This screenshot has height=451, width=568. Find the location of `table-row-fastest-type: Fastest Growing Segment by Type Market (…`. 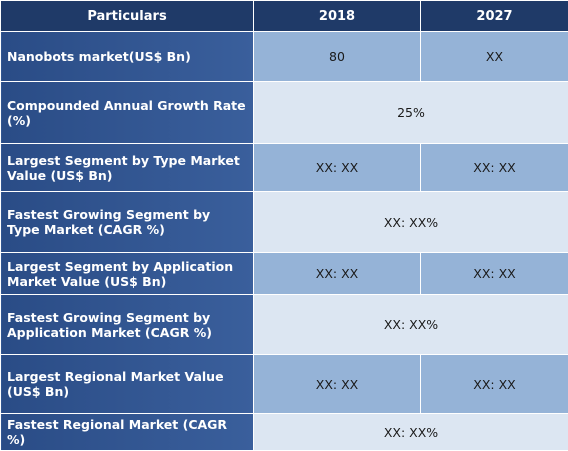

table-row-fastest-type: Fastest Growing Segment by Type Market (… is located at coordinates (284, 222).